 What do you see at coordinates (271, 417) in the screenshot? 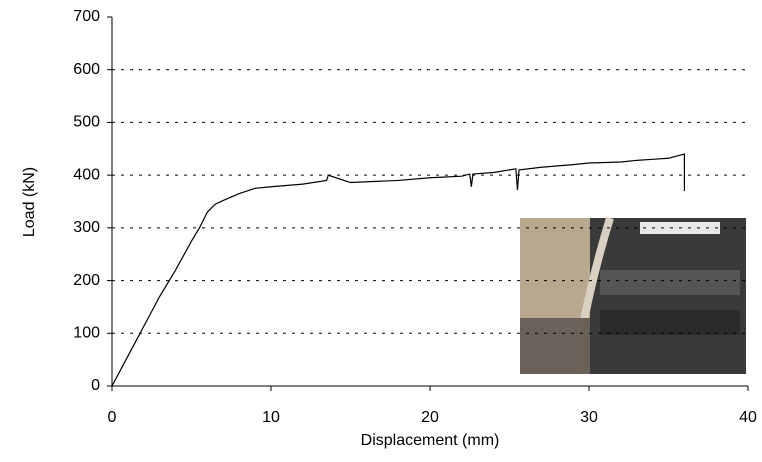
I see `x-tick-label: 10` at bounding box center [271, 417].